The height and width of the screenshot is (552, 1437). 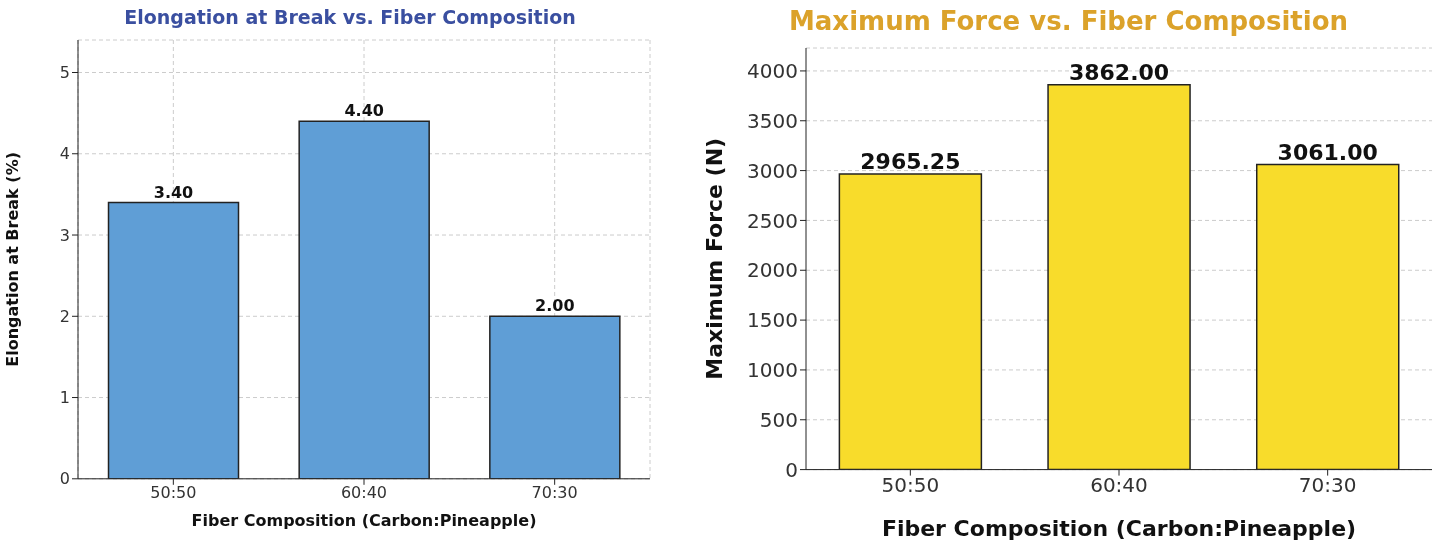 I want to click on data-label: 2965.25, so click(x=910, y=162).